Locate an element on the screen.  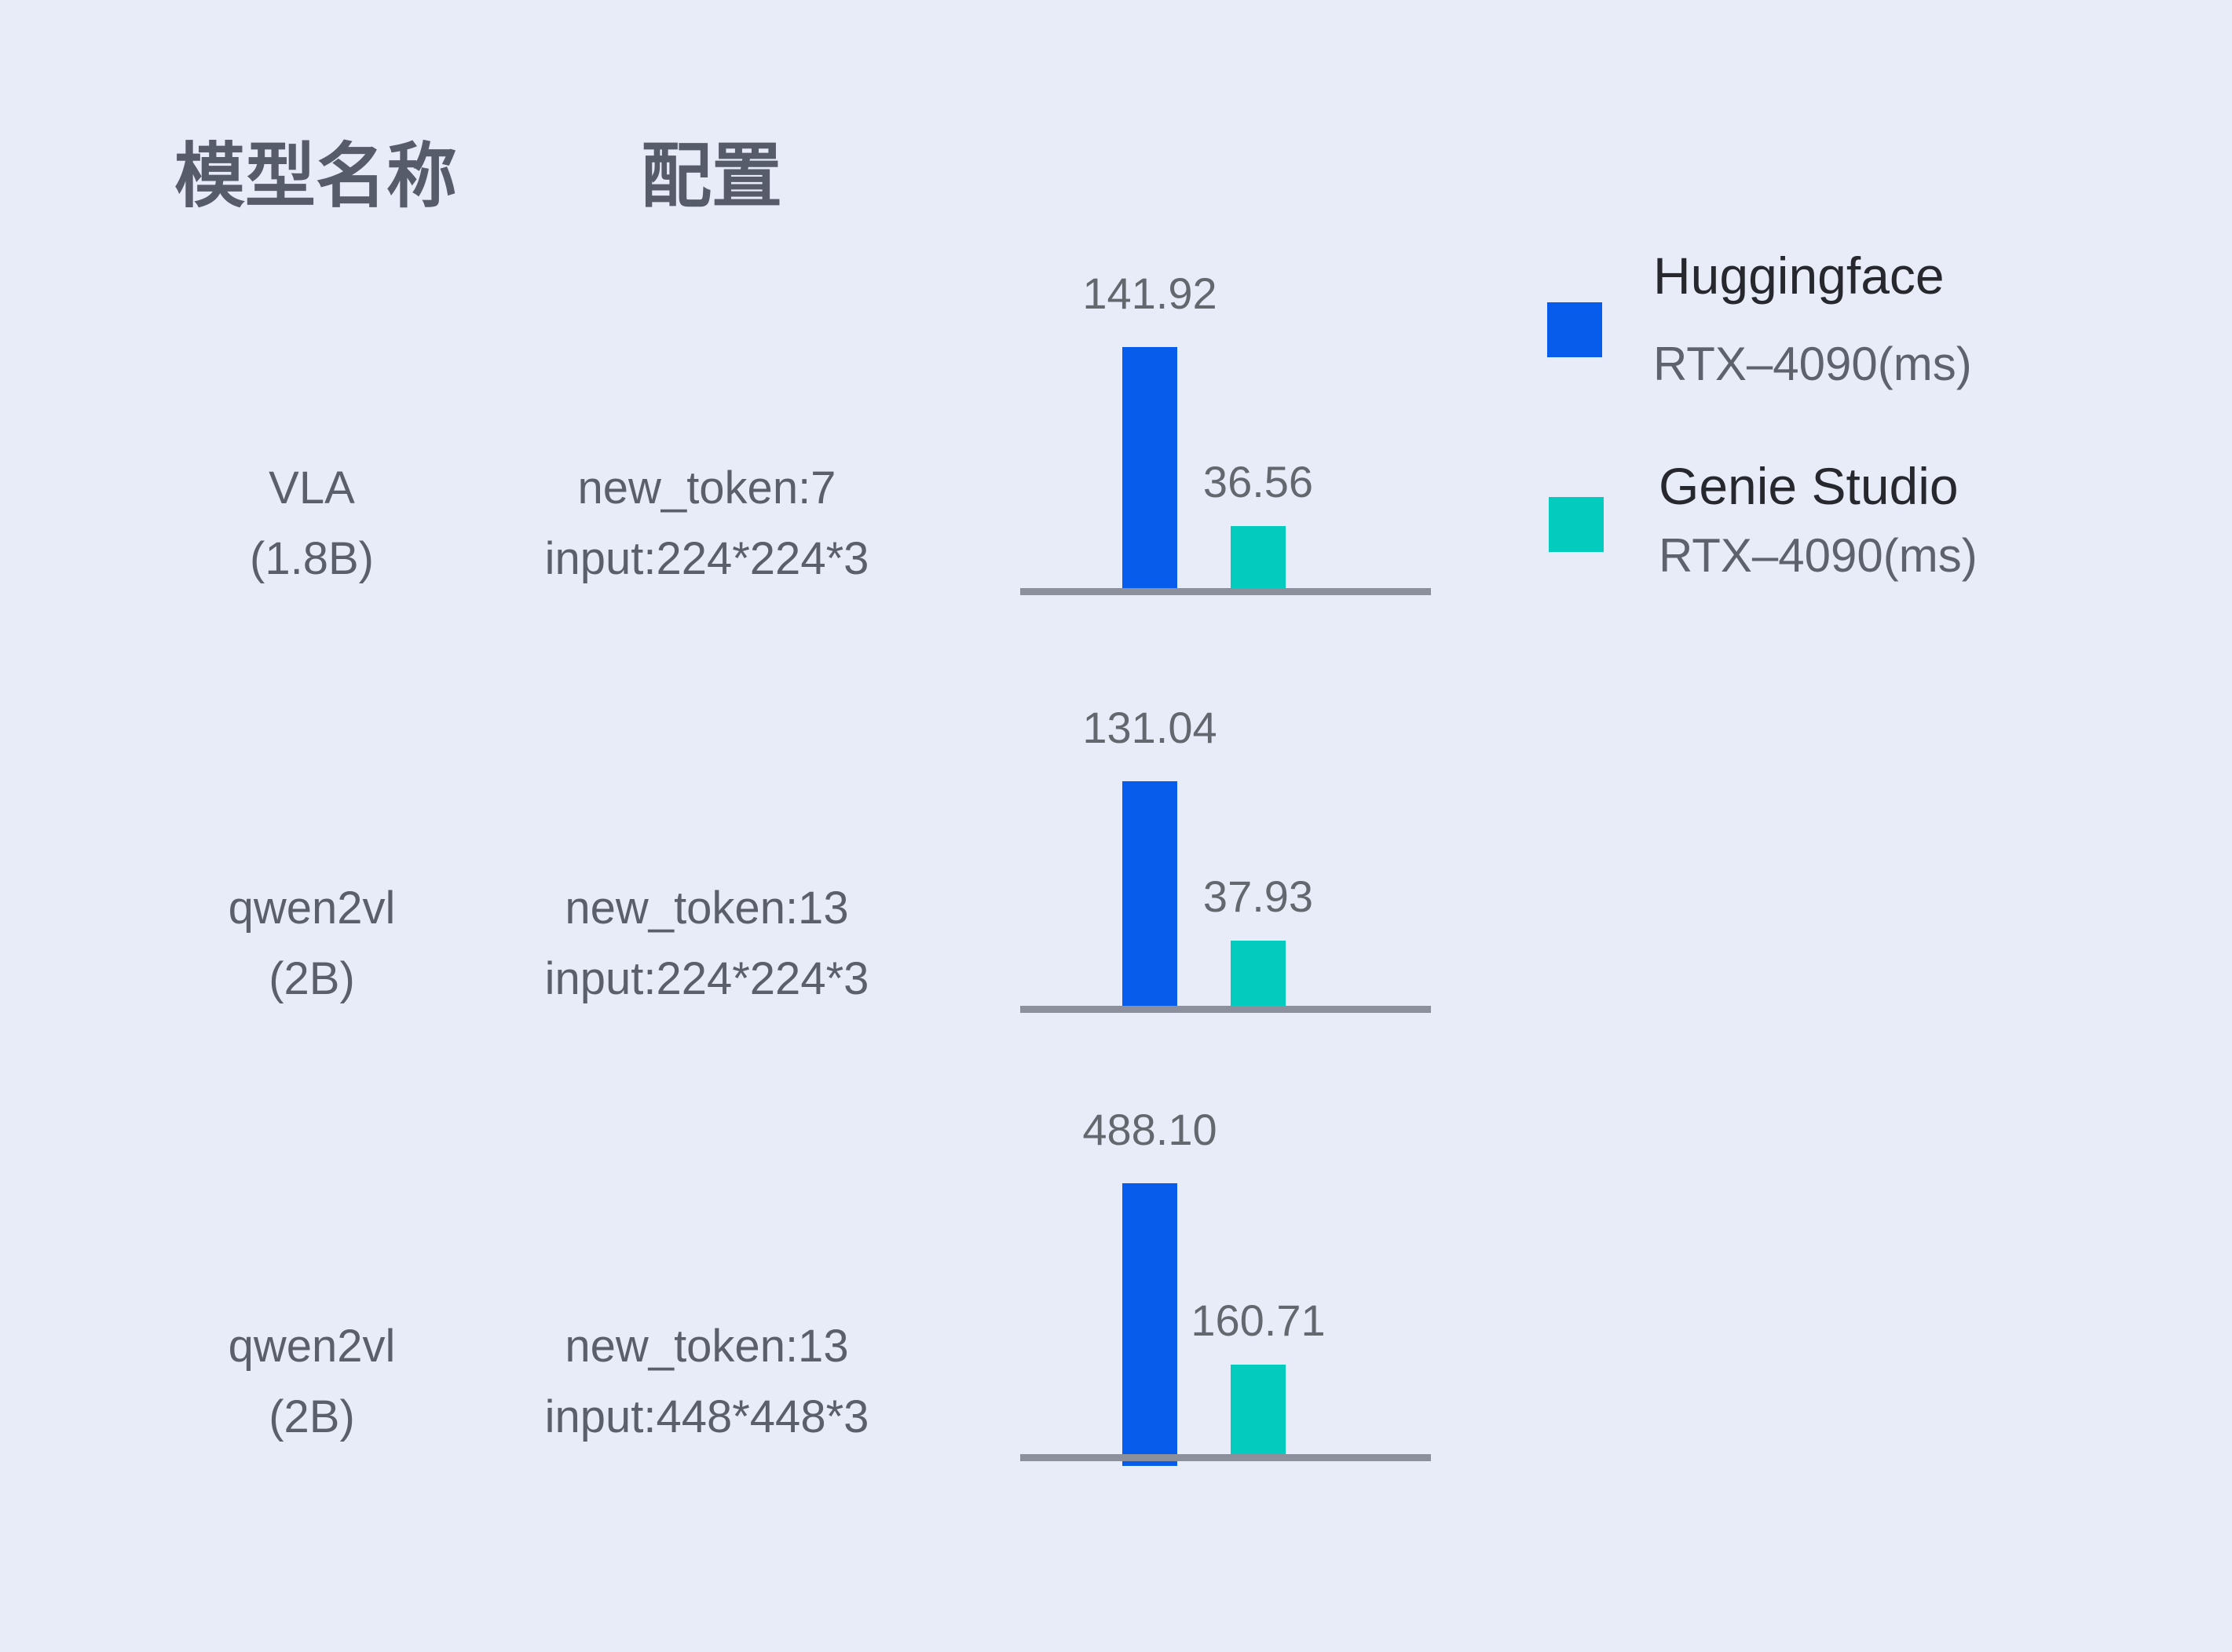
hf-value-label: 131.04 is located at coordinates (1149, 727).